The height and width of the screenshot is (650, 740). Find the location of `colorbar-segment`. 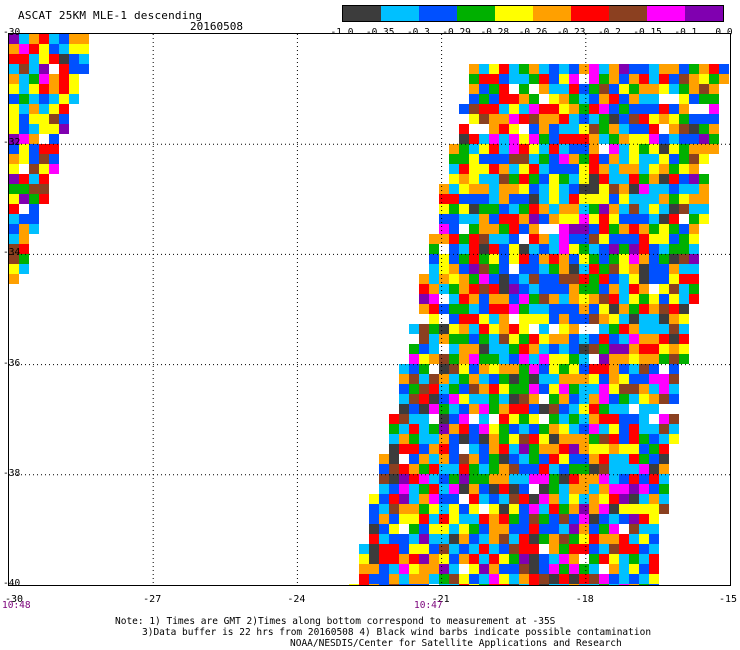

colorbar-segment is located at coordinates (400, 13).